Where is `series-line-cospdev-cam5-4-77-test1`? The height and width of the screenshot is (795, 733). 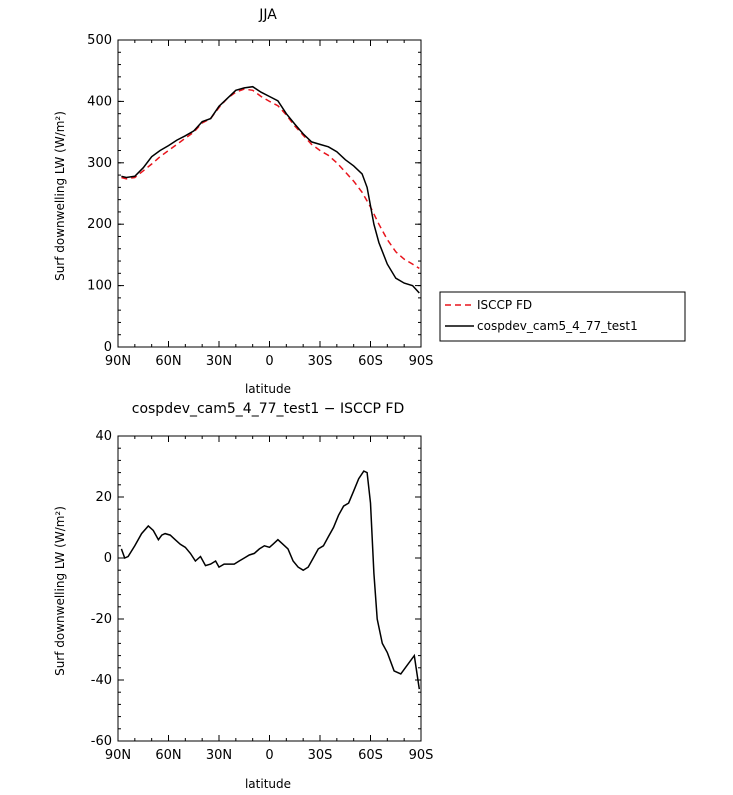 series-line-cospdev-cam5-4-77-test1 is located at coordinates (270, 189).